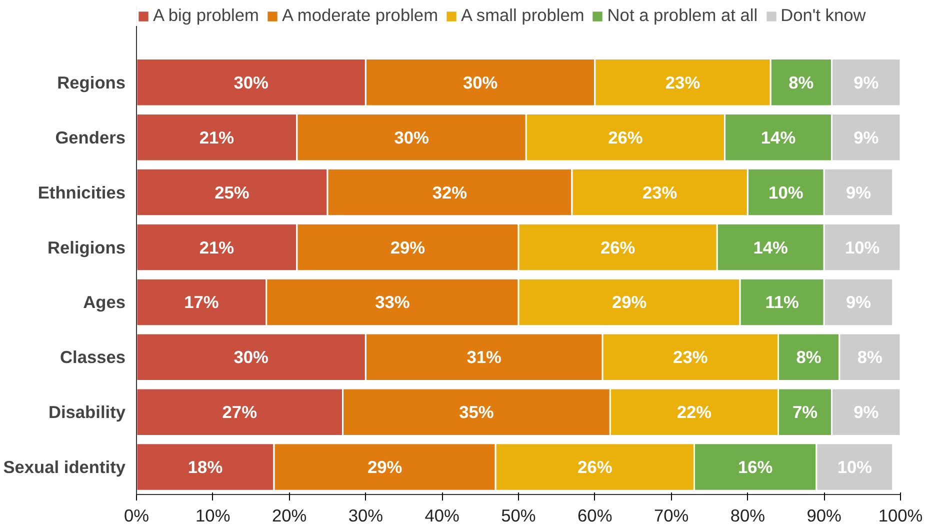 The image size is (936, 532). What do you see at coordinates (782, 302) in the screenshot?
I see `data-label: 11%` at bounding box center [782, 302].